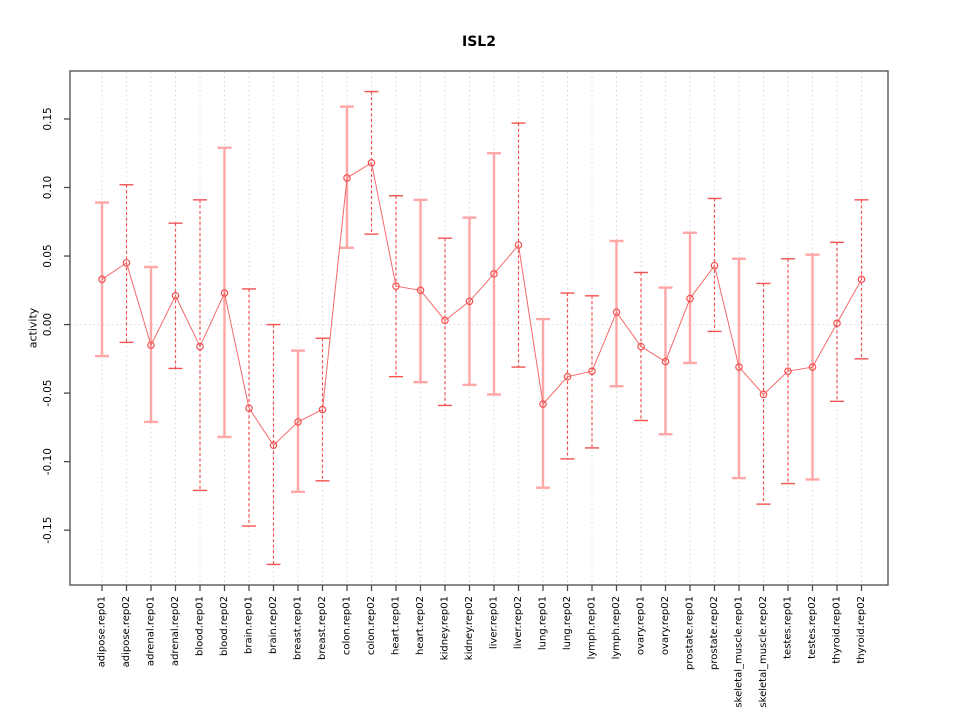  What do you see at coordinates (298, 628) in the screenshot?
I see `x-axis-tick-label: breast.rep01` at bounding box center [298, 628].